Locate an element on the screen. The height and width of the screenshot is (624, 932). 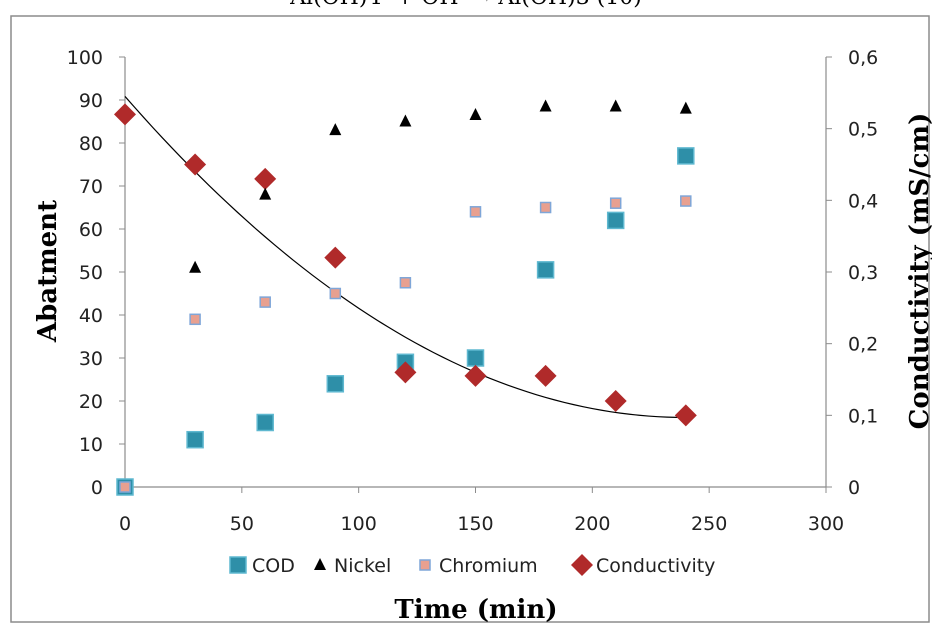
y2-tick-label: 0,3 is located at coordinates (863, 273).